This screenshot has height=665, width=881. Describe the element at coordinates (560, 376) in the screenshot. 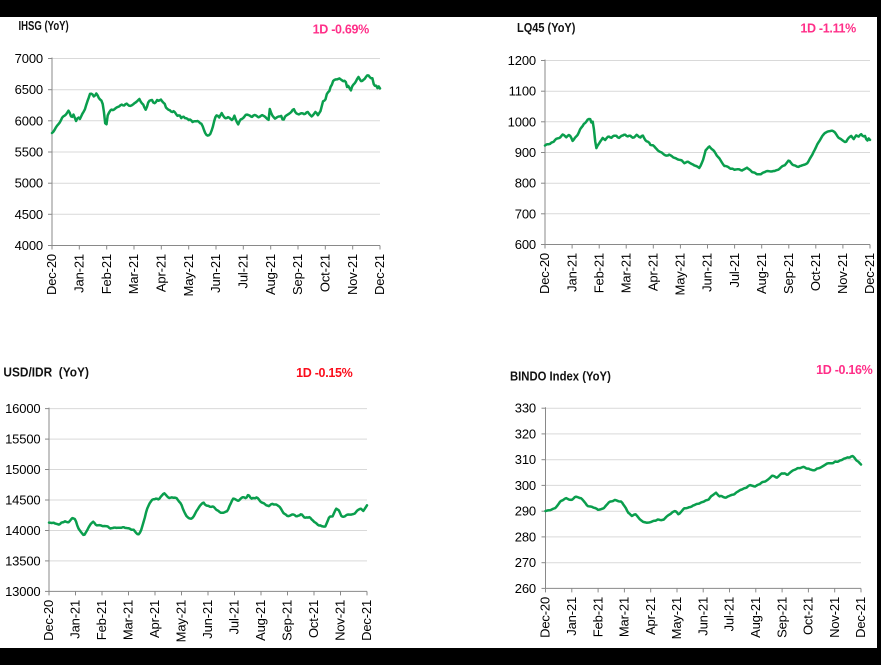

I see `svg-text: BINDO Index (YoY)` at that location.